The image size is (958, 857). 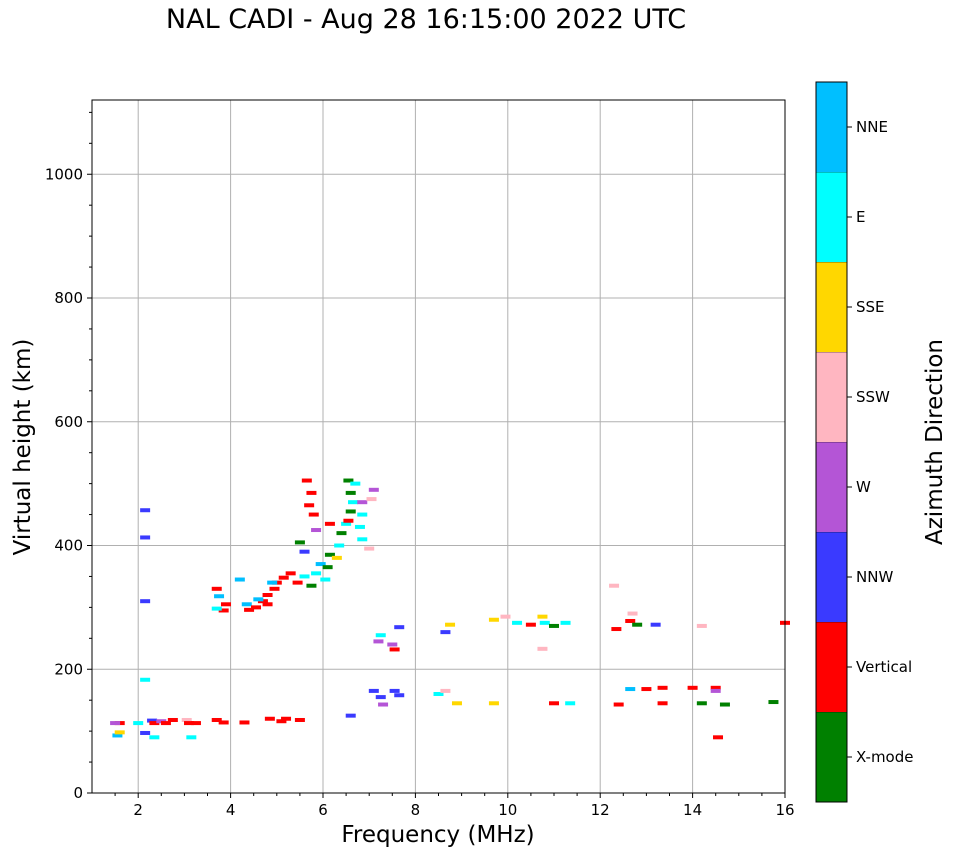 What do you see at coordinates (884, 667) in the screenshot?
I see `colorbar-tick-label: Vertical` at bounding box center [884, 667].